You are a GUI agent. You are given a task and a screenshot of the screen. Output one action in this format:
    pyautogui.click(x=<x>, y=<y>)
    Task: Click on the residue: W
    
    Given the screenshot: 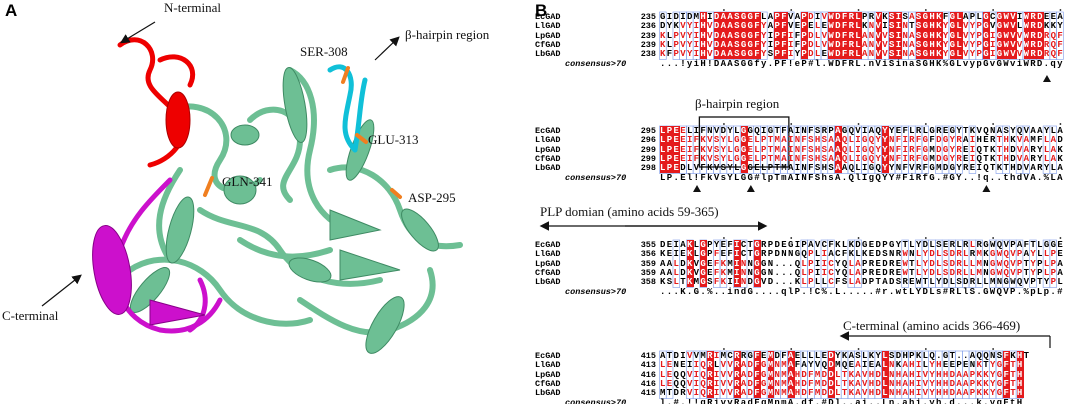 What is the action you would take?
    pyautogui.click(x=832, y=35)
    